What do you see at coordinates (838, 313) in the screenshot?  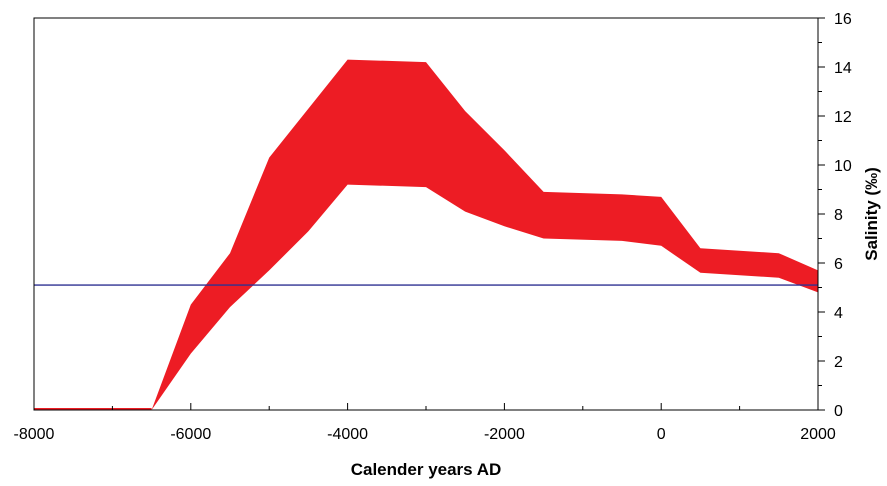 I see `y-tick-label: 4` at bounding box center [838, 313].